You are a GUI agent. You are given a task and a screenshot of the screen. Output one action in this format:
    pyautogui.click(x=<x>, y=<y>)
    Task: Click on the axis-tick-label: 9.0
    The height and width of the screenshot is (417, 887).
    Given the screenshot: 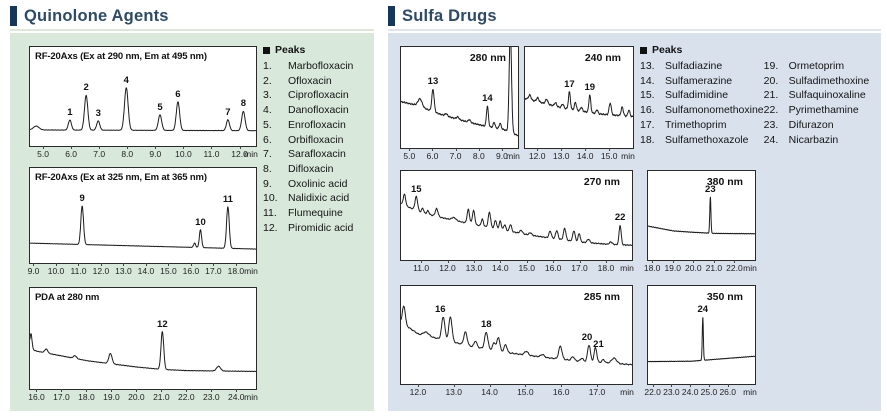 What is the action you would take?
    pyautogui.click(x=155, y=154)
    